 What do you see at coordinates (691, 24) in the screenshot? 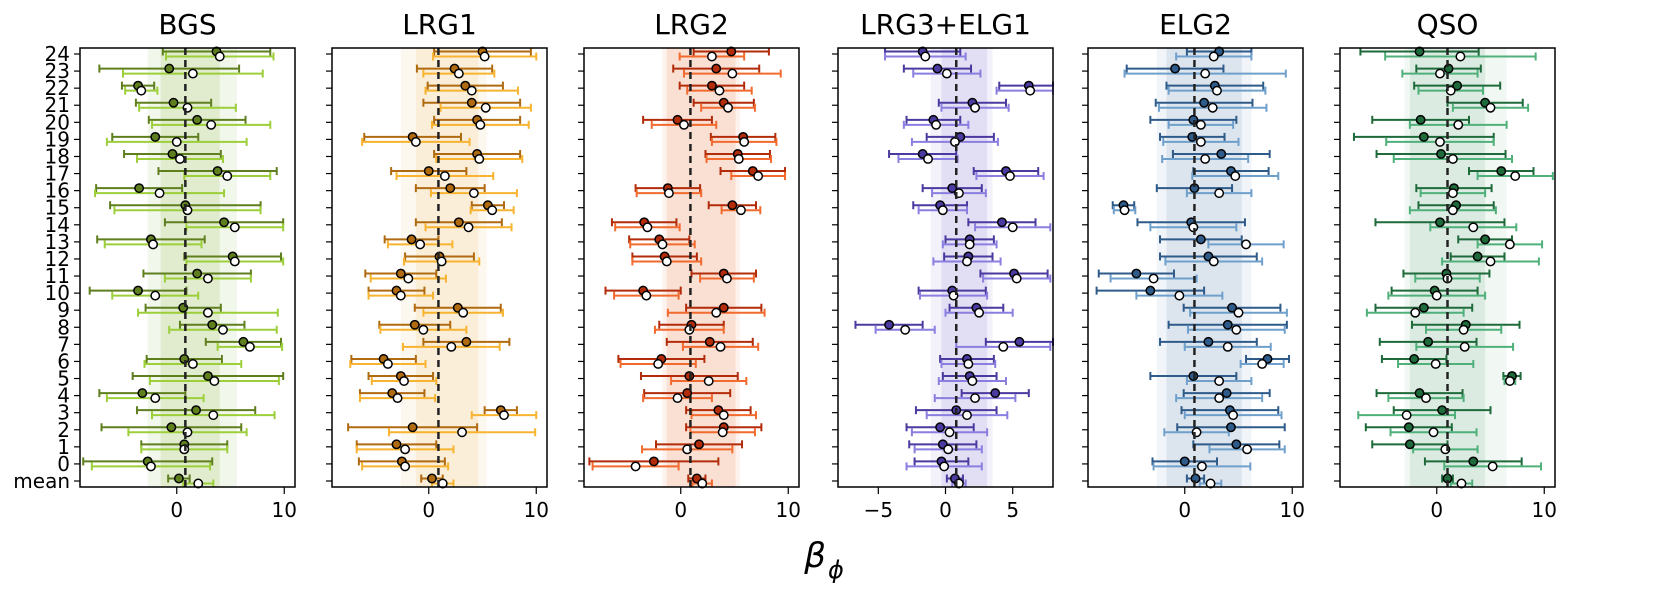
I see `panel-title: LRG2` at bounding box center [691, 24].